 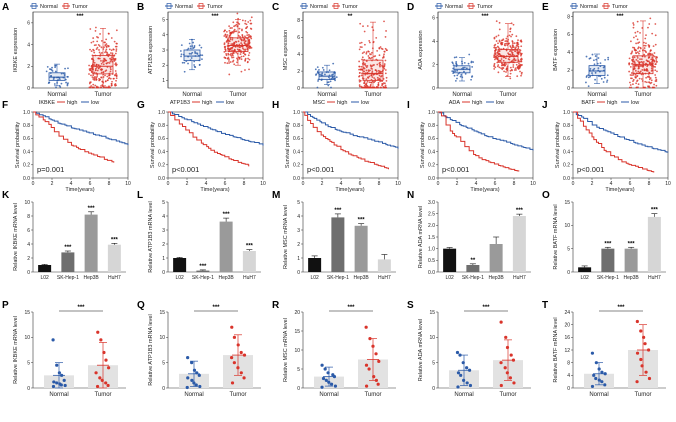 What do you see at coordinates (431, 126) in the screenshot?
I see `y-tick-label: 0.8` at bounding box center [431, 126].